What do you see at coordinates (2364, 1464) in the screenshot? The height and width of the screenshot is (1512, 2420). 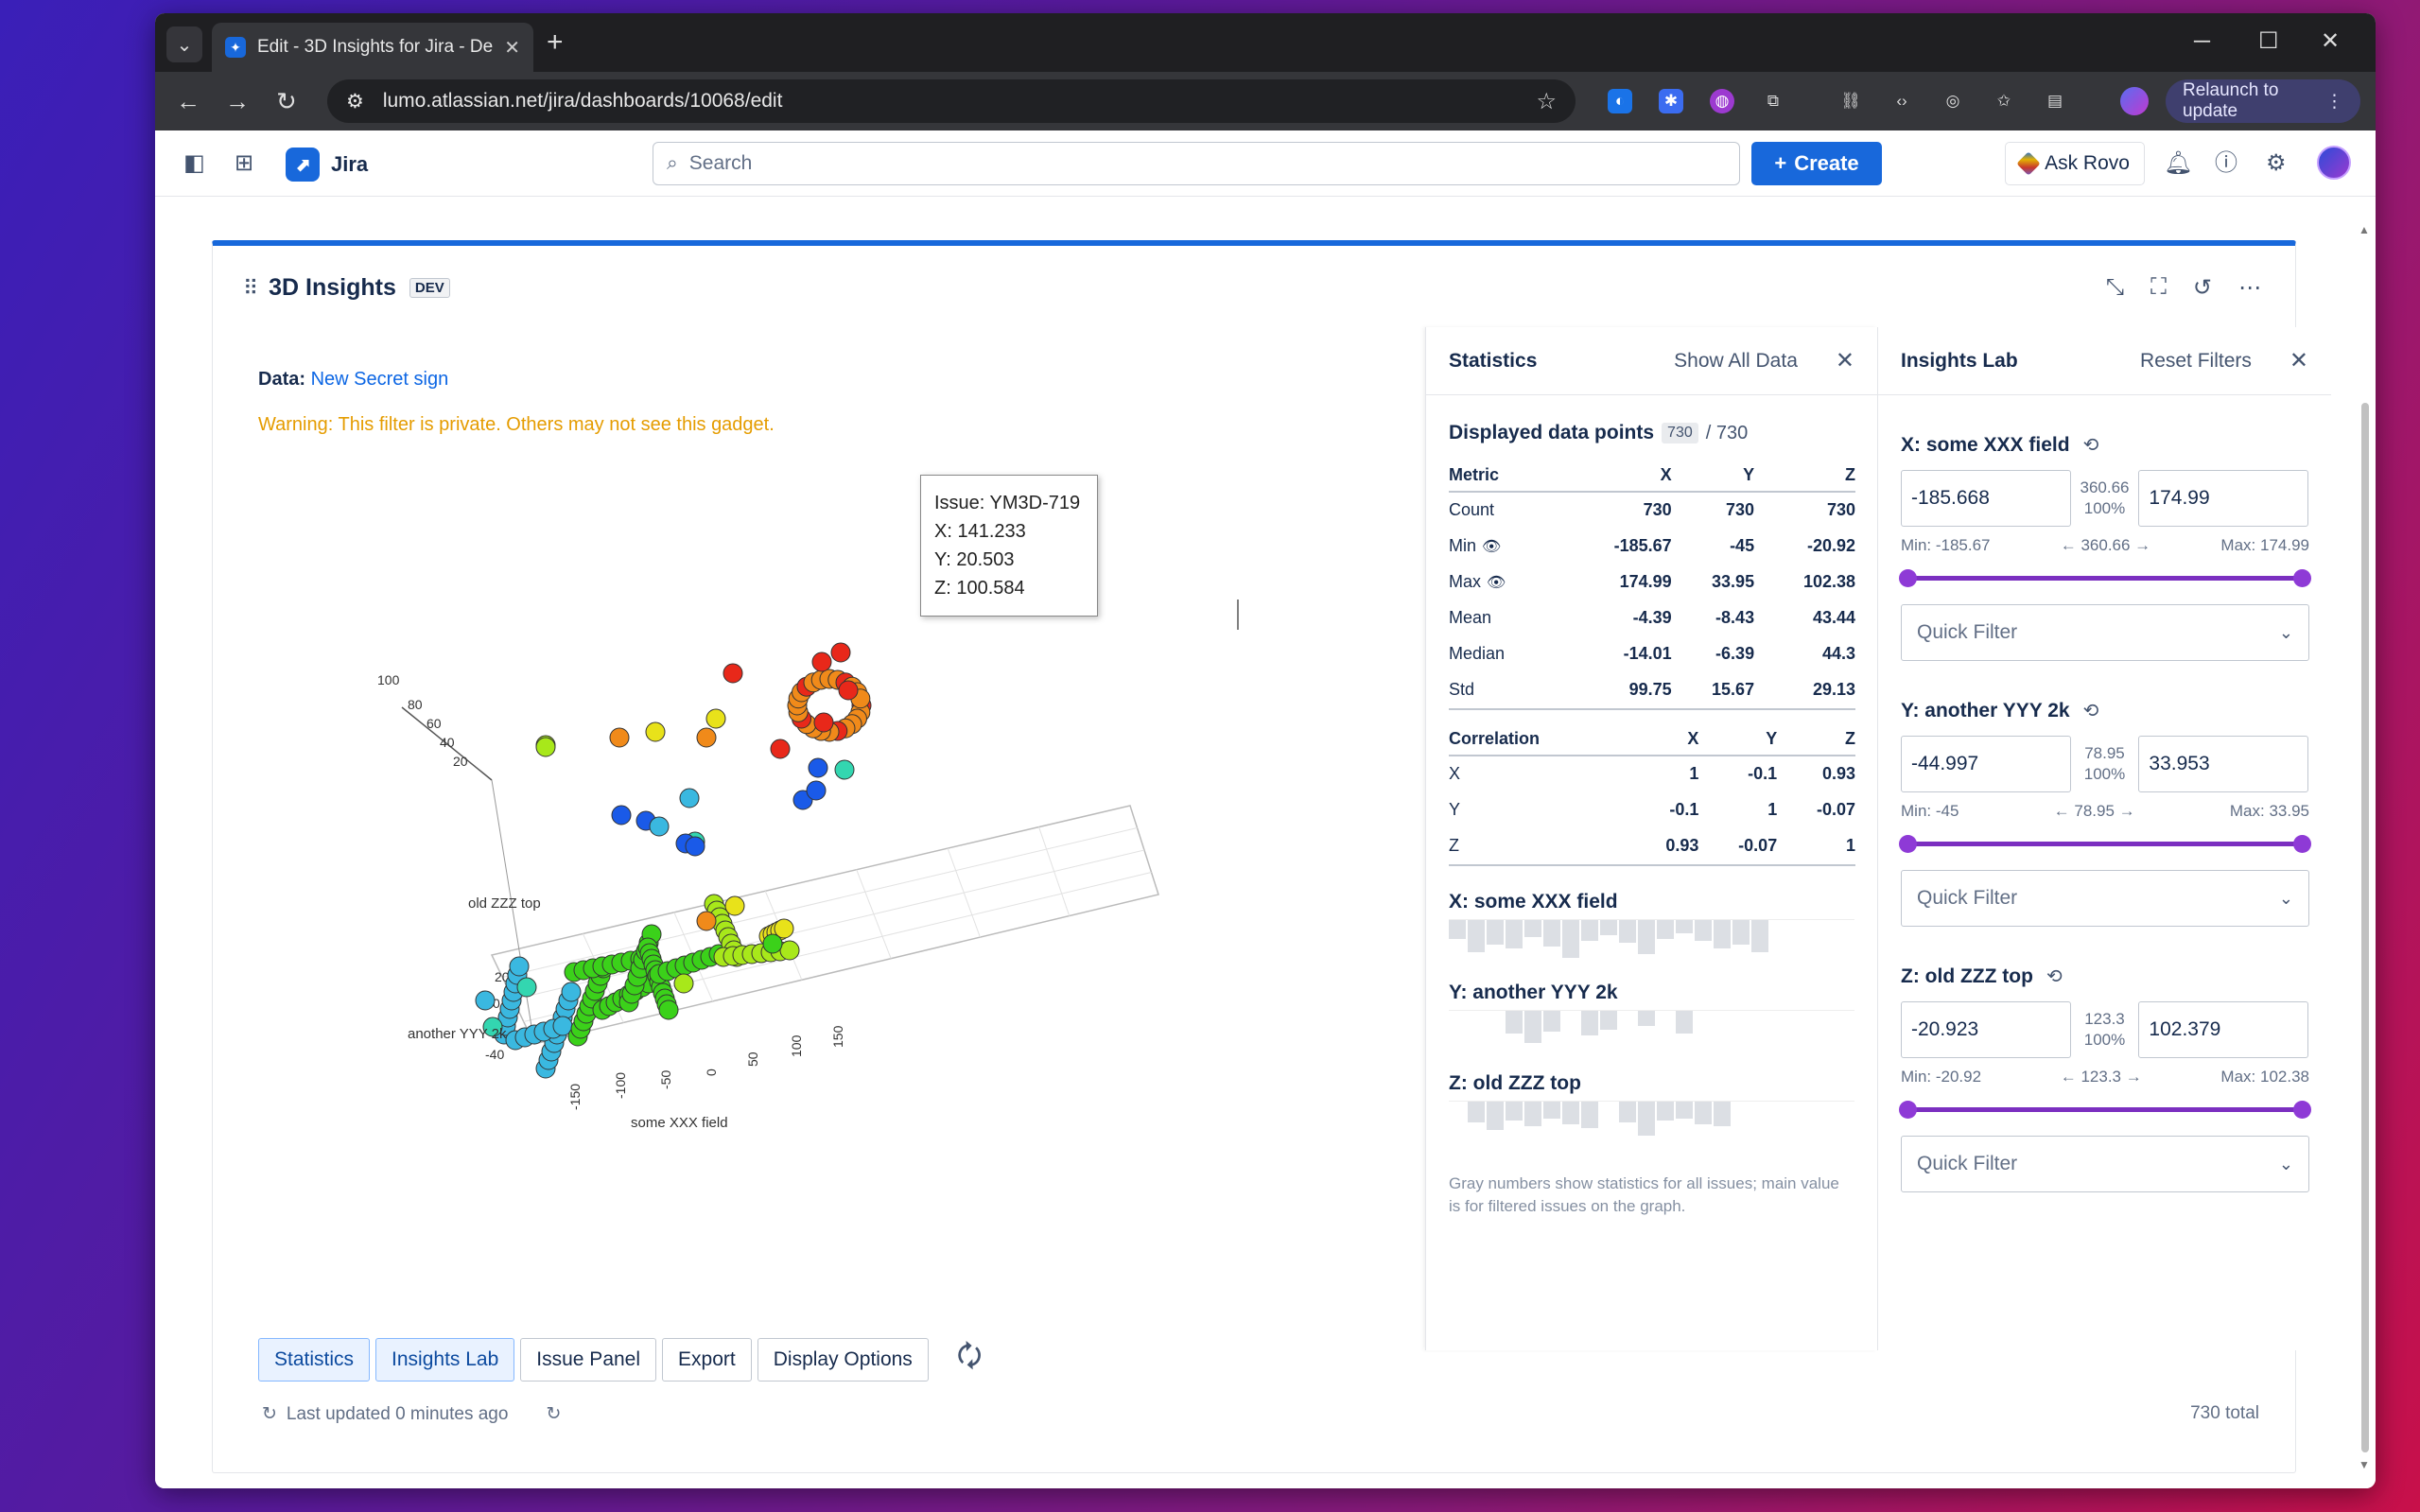 I see `scroll-down-icon: ▼` at bounding box center [2364, 1464].